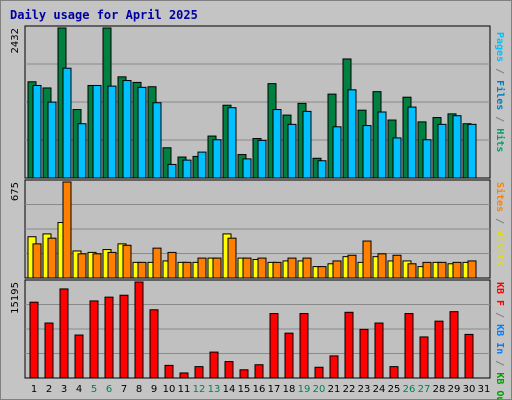 This screenshot has width=512, height=400. Describe the element at coordinates (500, 140) in the screenshot. I see `legend-entry: Hits` at that location.